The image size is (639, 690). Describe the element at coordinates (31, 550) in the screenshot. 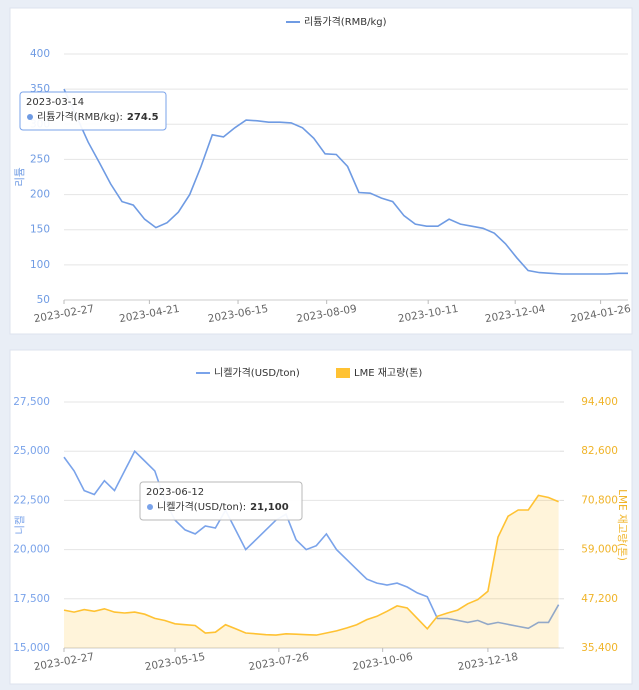

I see `y-tick-label: 20,000` at that location.